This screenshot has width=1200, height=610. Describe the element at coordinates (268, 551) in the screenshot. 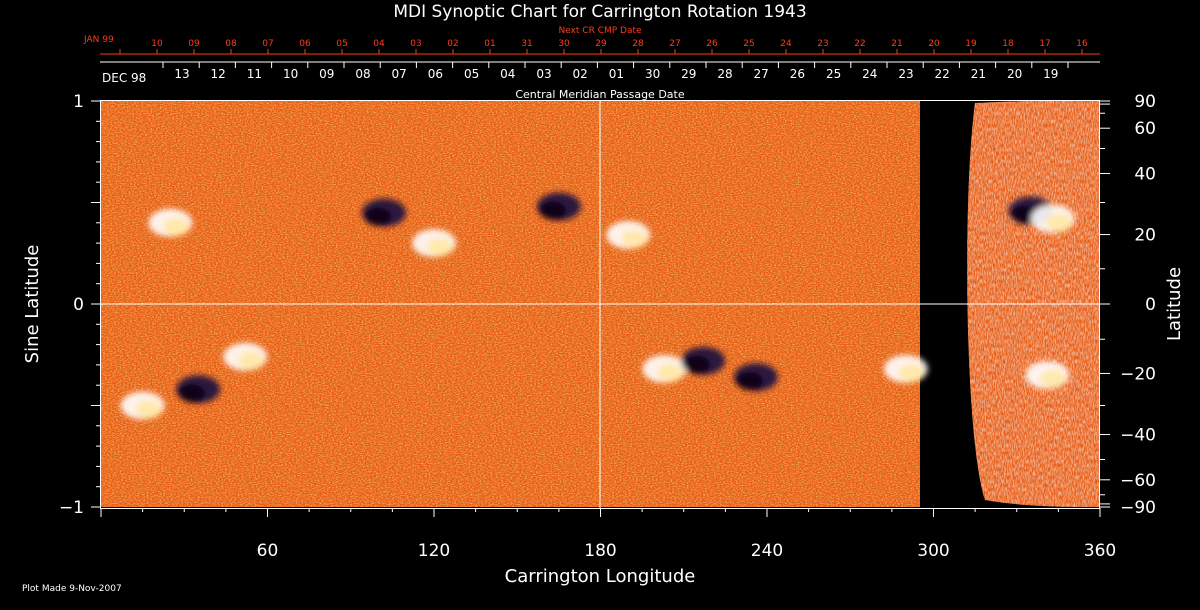

I see `x-tick-label: 60` at that location.